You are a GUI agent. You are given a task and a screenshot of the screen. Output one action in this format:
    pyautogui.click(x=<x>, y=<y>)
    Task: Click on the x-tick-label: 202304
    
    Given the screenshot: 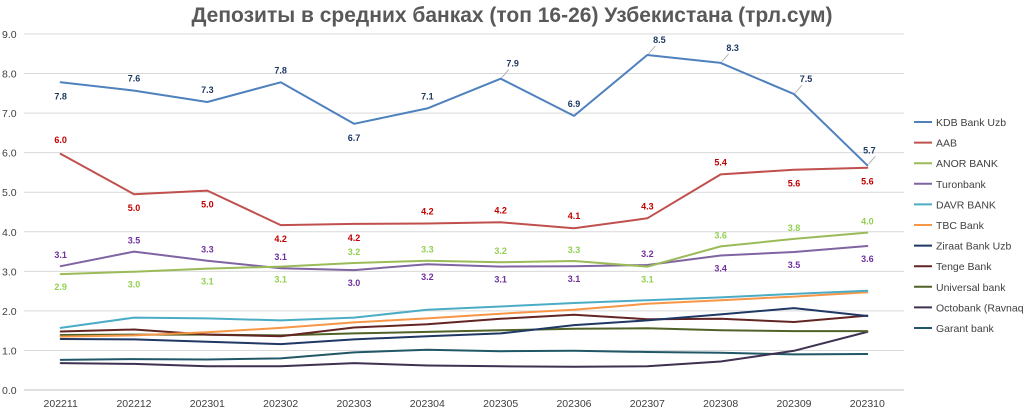 What is the action you would take?
    pyautogui.click(x=427, y=404)
    